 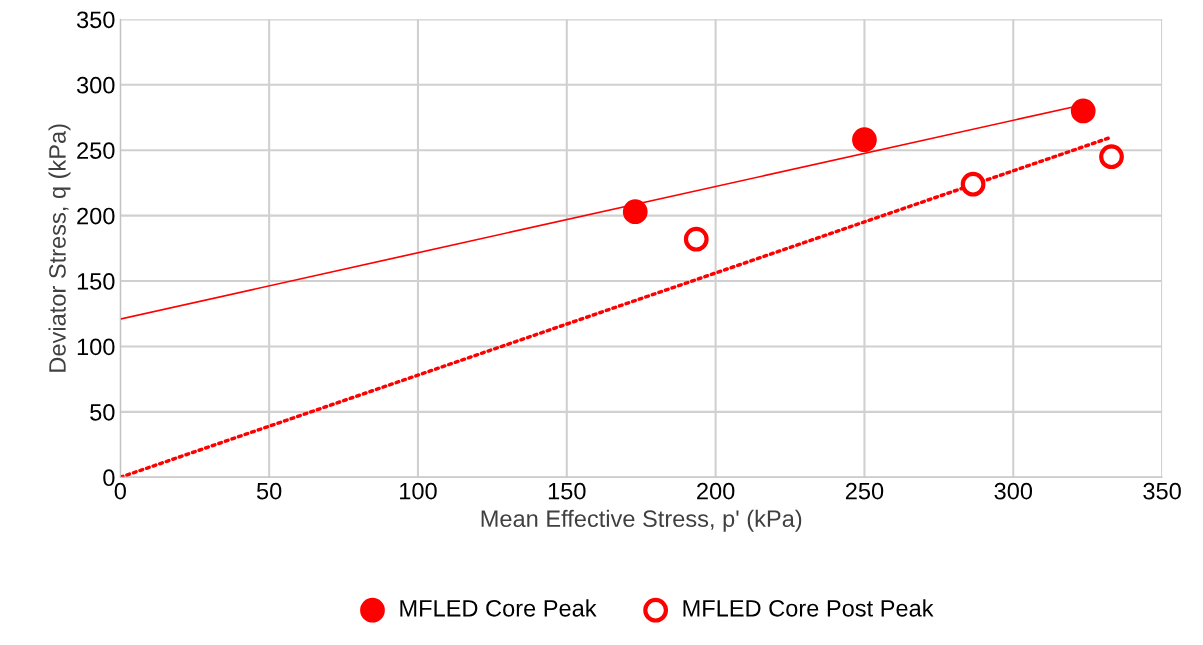 I want to click on x-tick-label: 50, so click(x=269, y=491).